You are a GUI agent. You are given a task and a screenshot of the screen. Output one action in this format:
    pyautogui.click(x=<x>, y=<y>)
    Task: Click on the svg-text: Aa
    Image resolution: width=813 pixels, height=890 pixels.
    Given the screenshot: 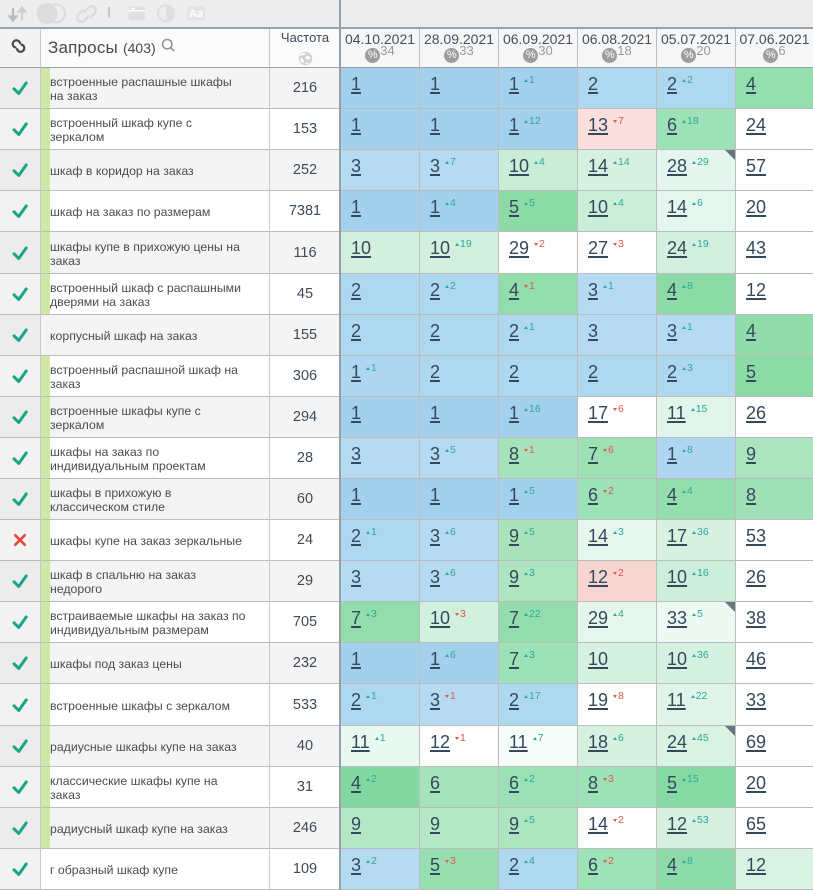 What is the action you would take?
    pyautogui.click(x=196, y=14)
    